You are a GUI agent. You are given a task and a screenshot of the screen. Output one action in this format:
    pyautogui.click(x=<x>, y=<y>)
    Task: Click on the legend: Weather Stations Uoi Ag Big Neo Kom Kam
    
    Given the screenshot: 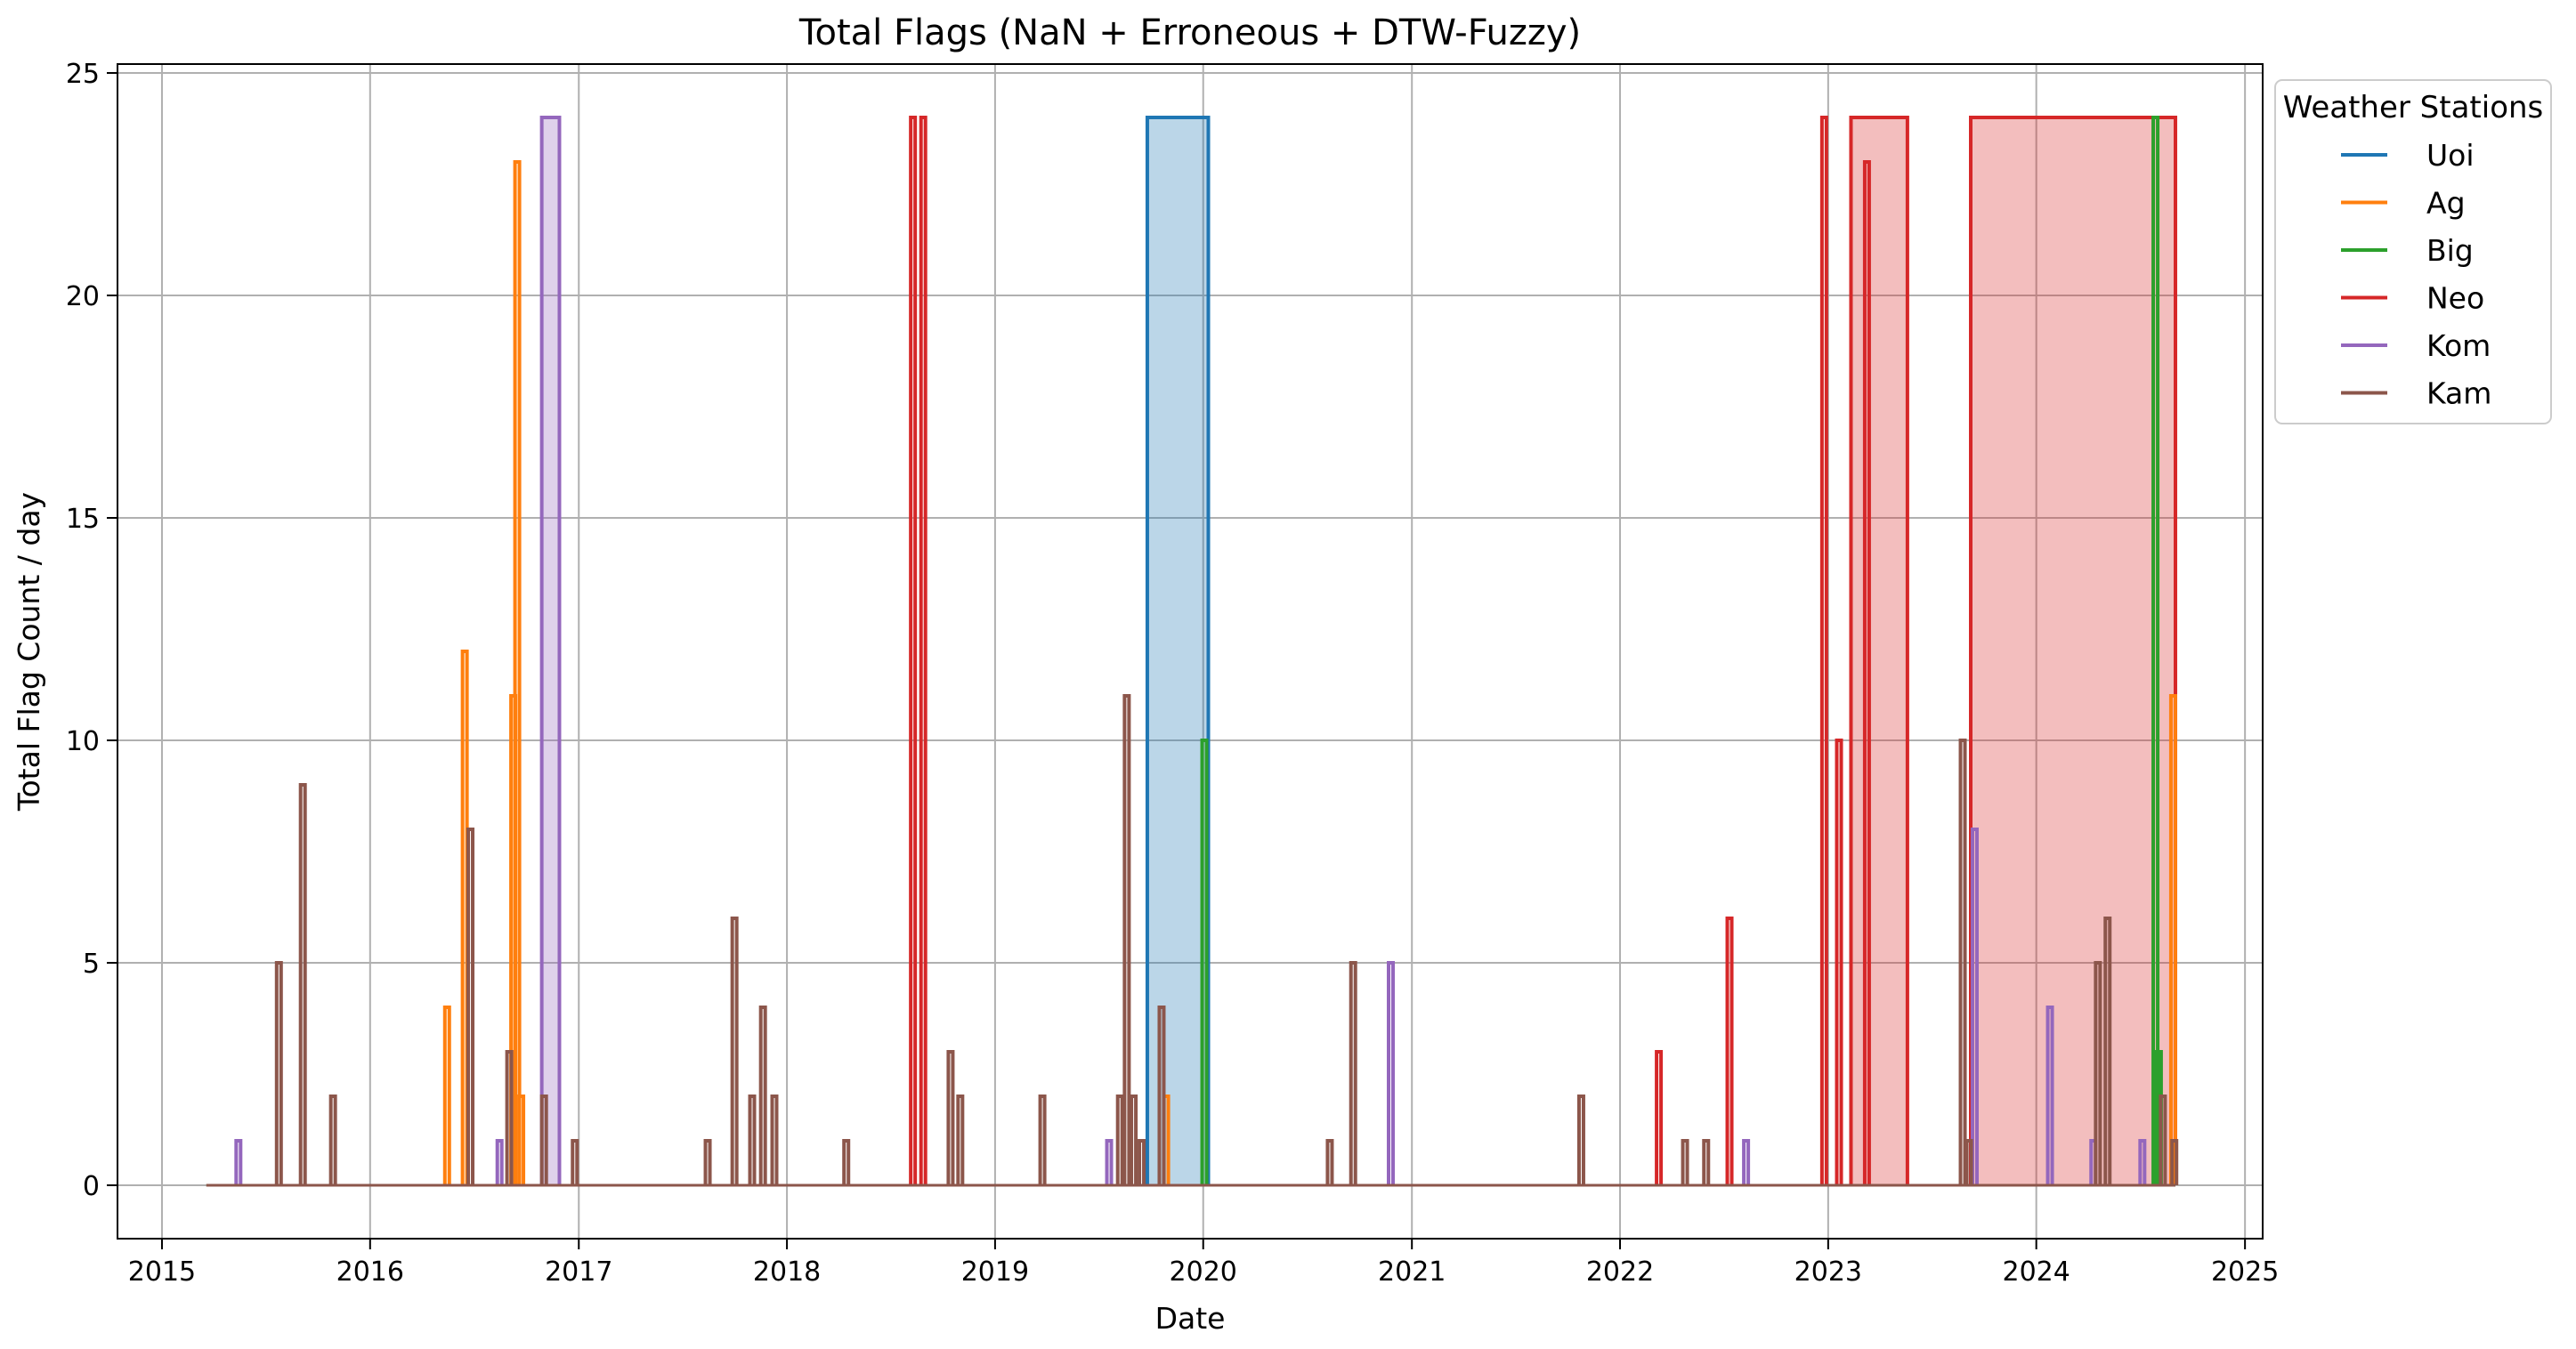 What is the action you would take?
    pyautogui.click(x=2413, y=251)
    